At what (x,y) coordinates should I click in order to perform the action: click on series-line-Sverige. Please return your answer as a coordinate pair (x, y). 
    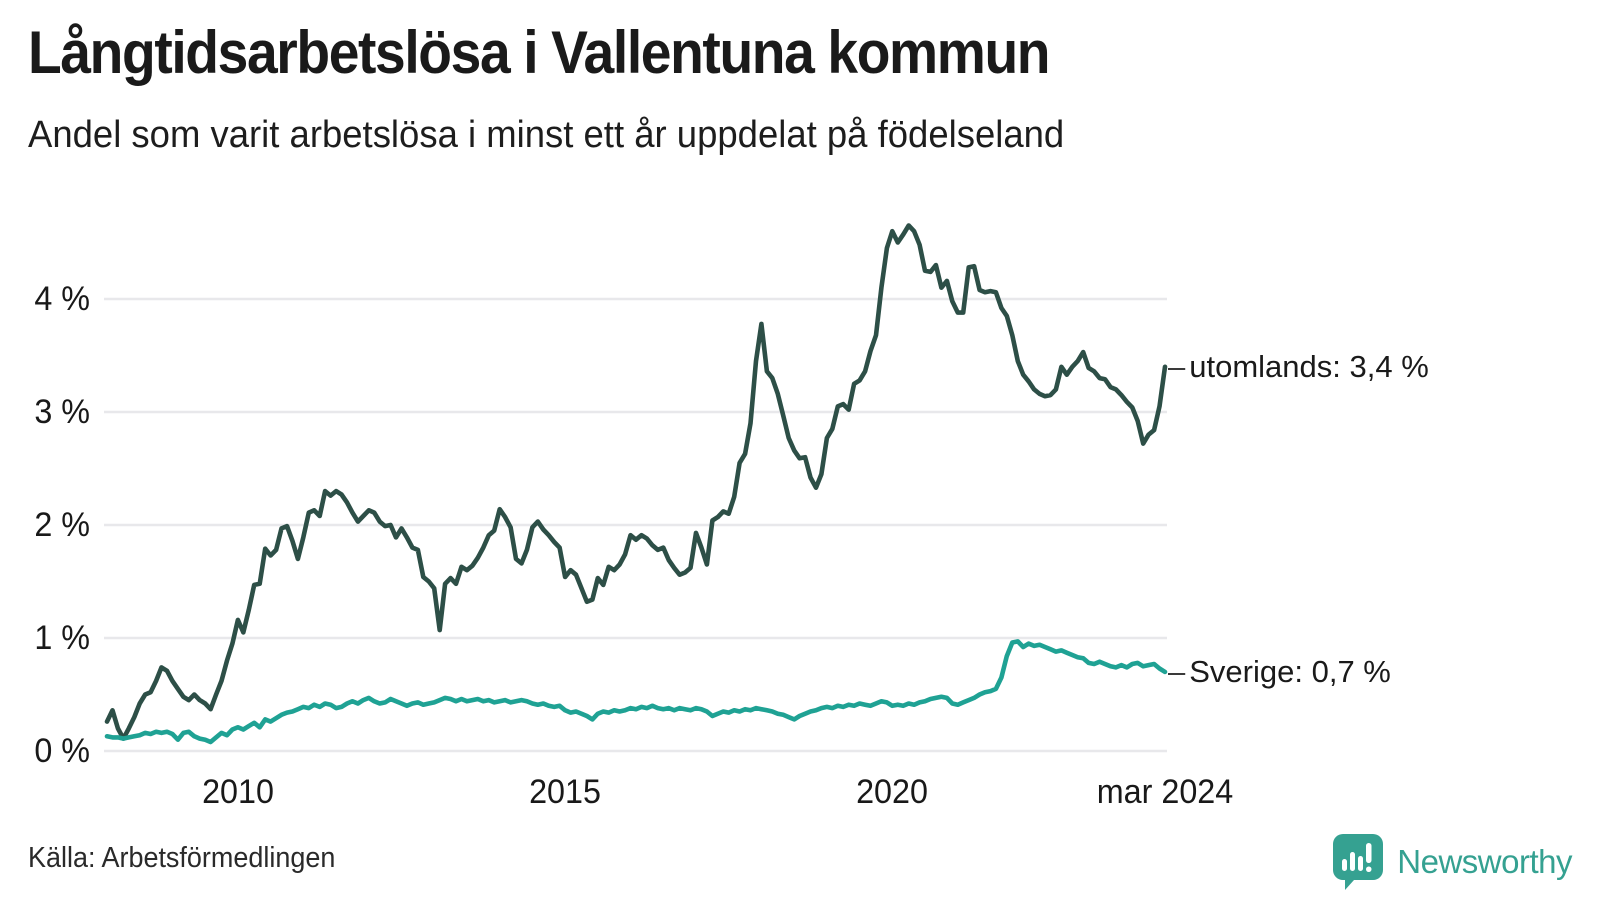
    Looking at the image, I should click on (636, 692).